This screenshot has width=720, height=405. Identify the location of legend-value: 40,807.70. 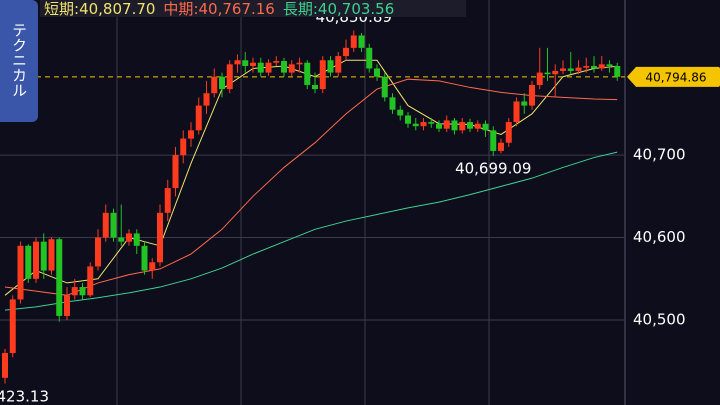
(117, 9).